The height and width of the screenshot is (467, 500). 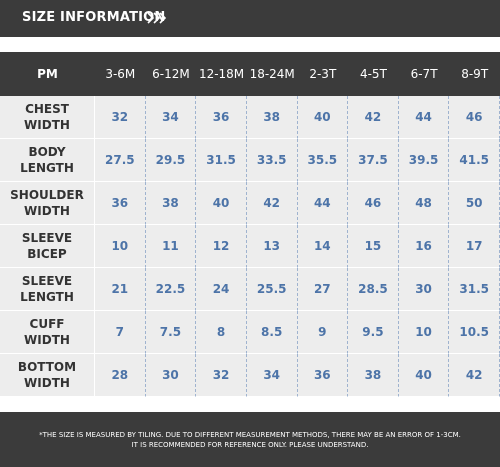 I want to click on size-value: 28, so click(x=120, y=375).